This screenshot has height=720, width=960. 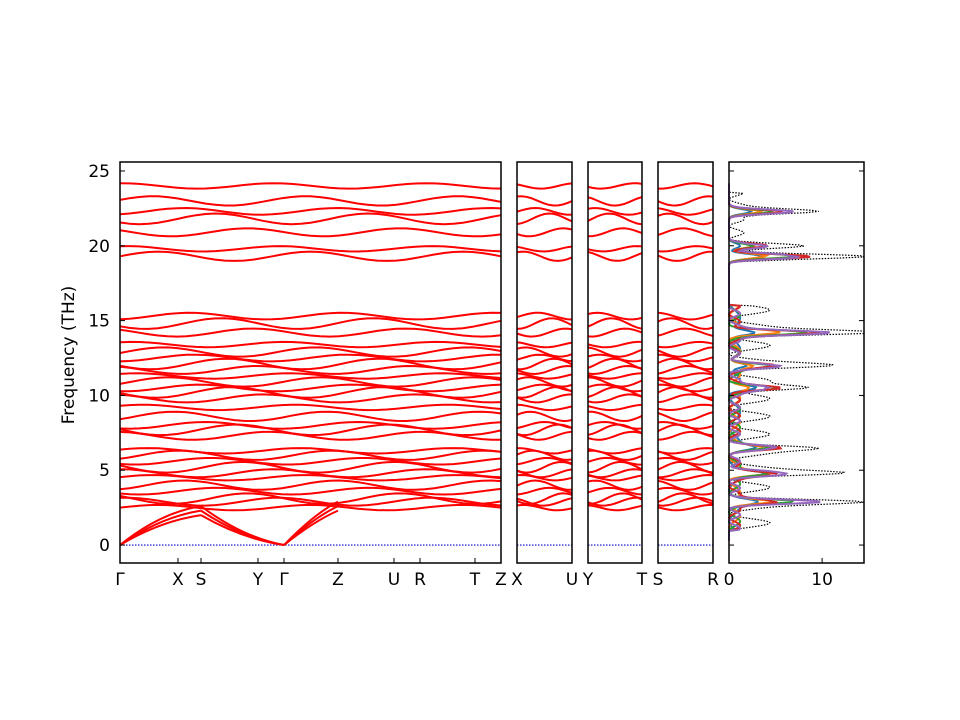 I want to click on high-symmetry-label: U, so click(x=394, y=580).